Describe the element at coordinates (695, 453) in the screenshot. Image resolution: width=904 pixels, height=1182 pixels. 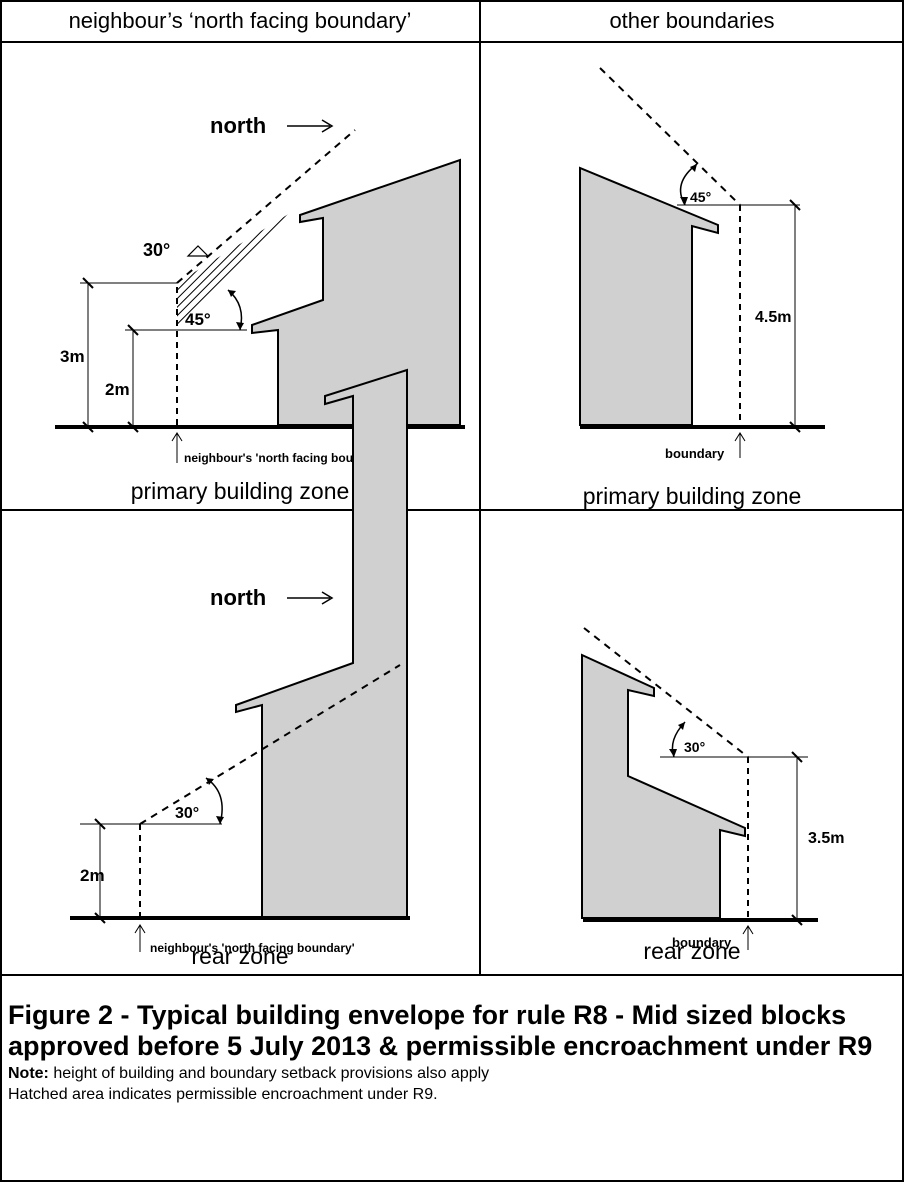
I see `boundary-label-right: boundary` at that location.